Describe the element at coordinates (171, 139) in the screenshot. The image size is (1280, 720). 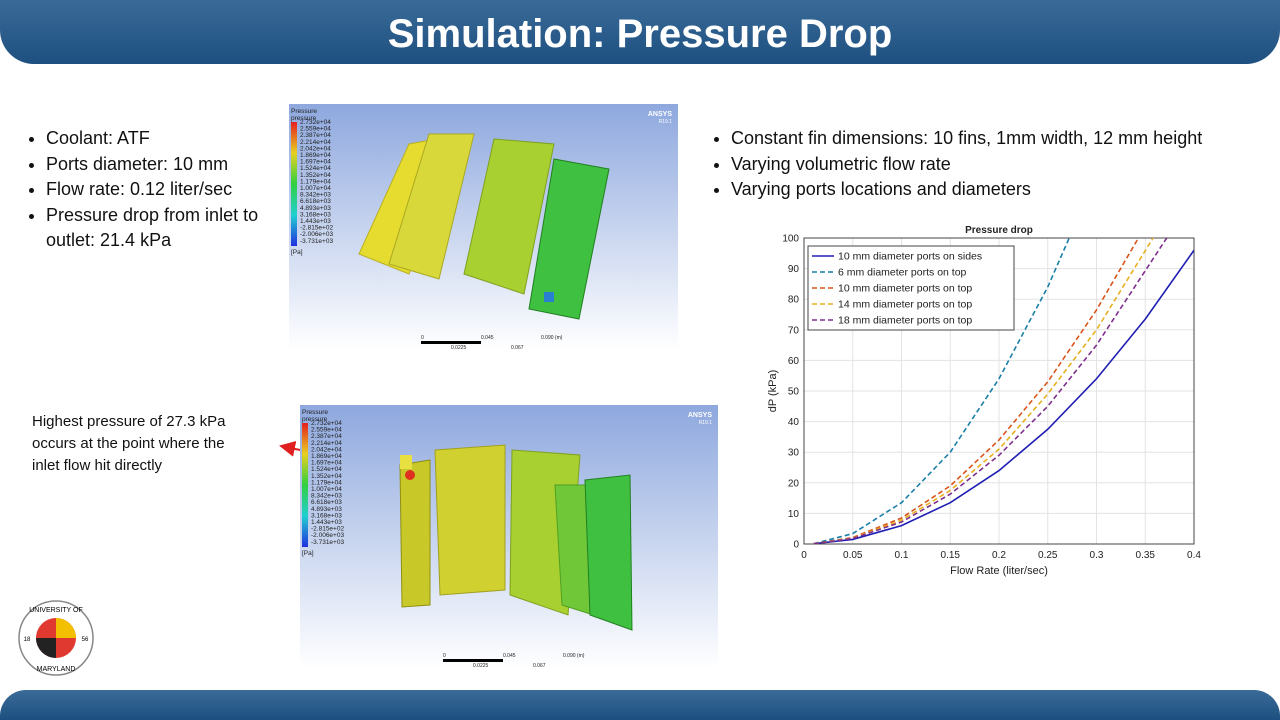
I see `bullet: Coolant: ATF` at that location.